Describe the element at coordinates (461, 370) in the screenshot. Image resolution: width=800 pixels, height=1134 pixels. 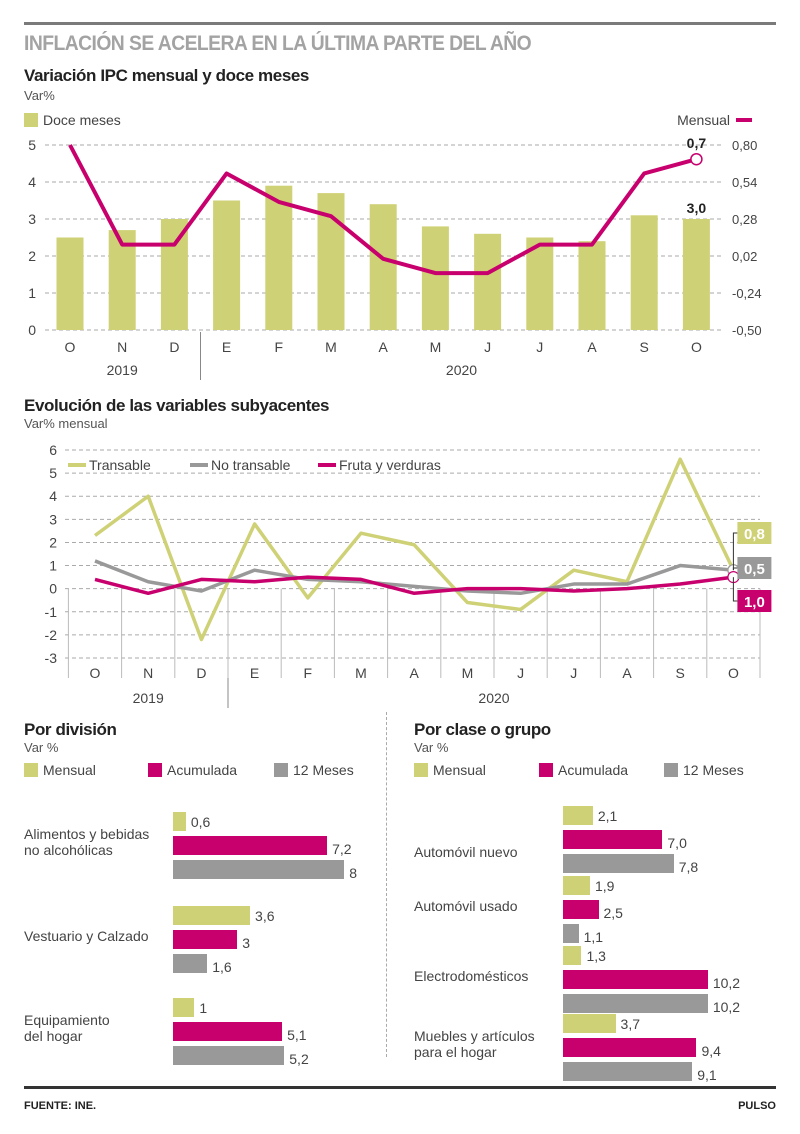
I see `year-label: 2020` at that location.